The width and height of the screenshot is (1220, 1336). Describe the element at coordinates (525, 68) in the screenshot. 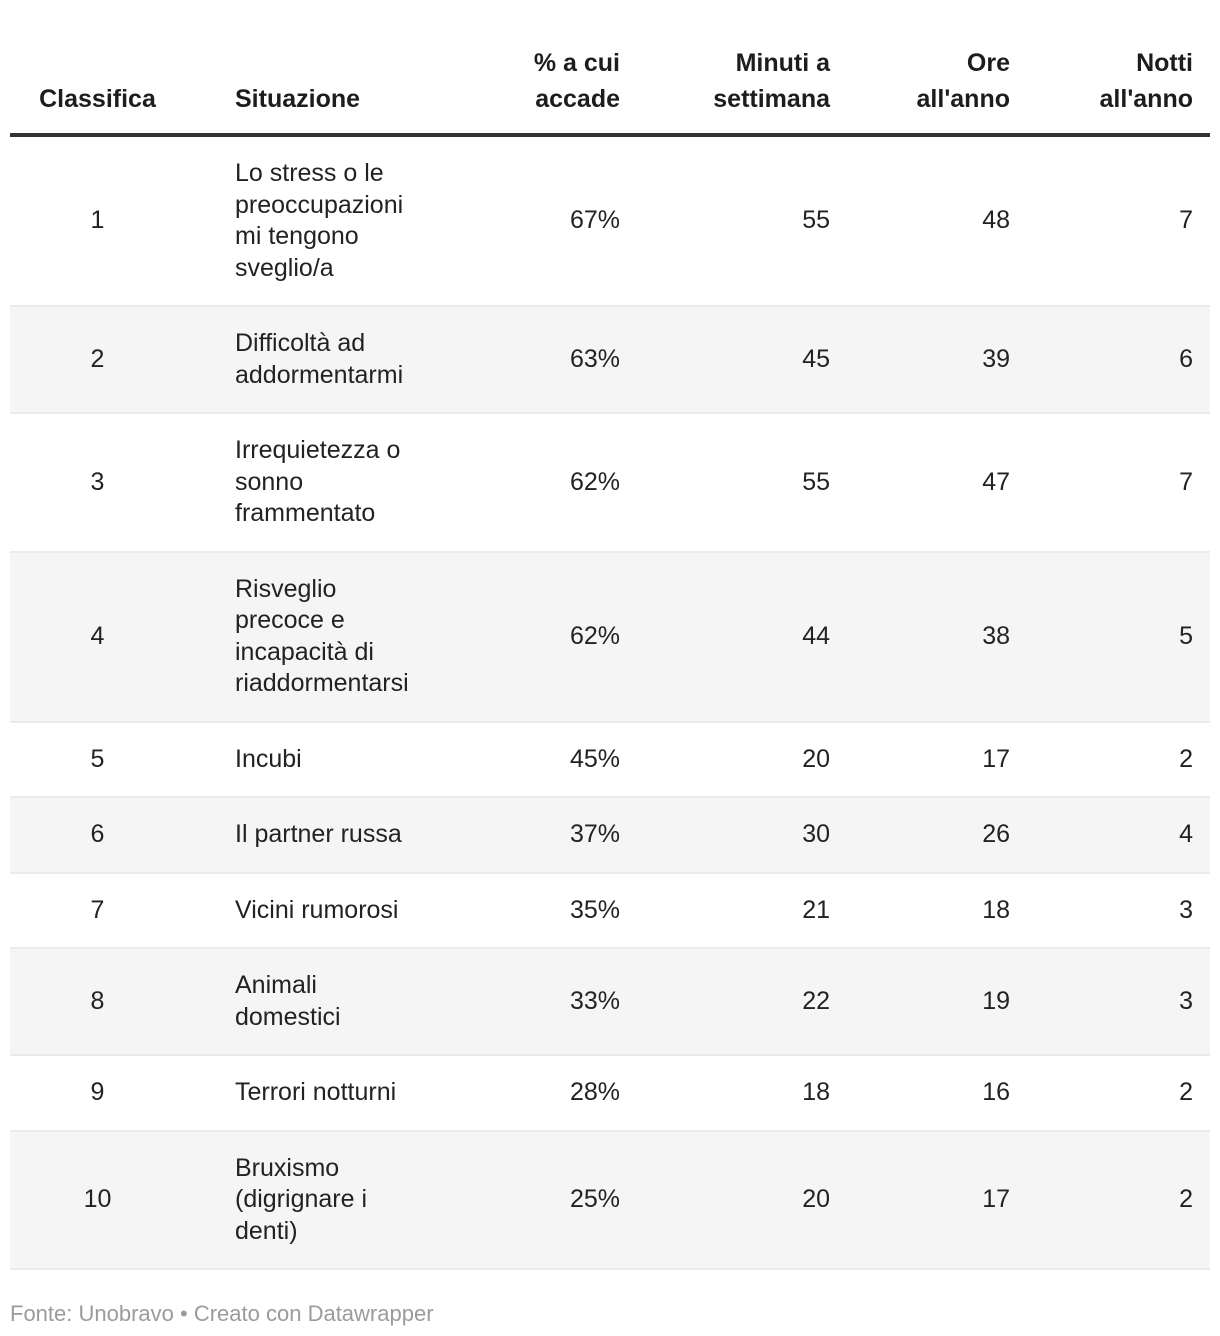

I see `col-header-percent: % a cui accade` at that location.